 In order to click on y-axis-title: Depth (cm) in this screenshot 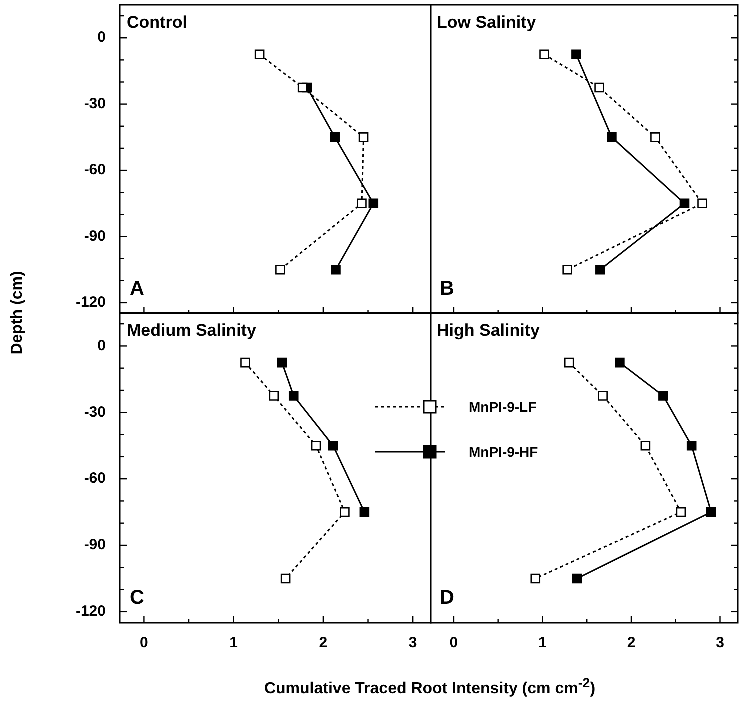, I will do `click(18, 313)`.